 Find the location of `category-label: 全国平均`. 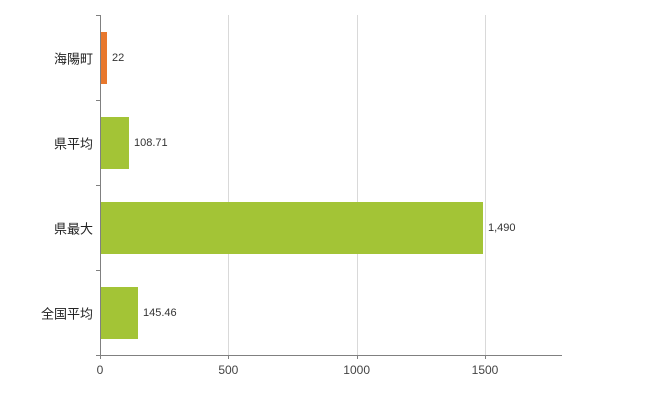

category-label: 全国平均 is located at coordinates (66, 313).